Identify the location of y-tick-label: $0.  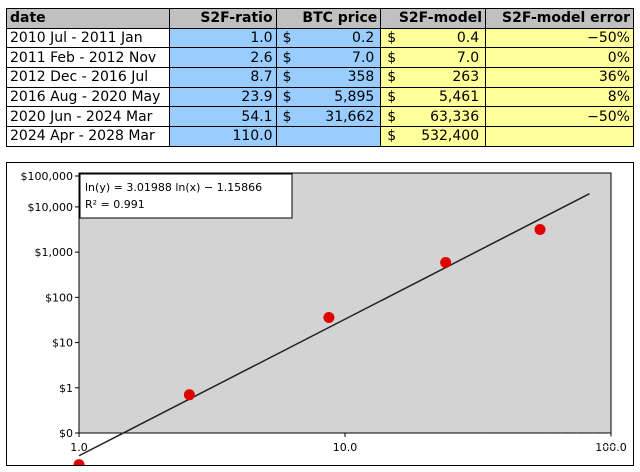
(66, 433).